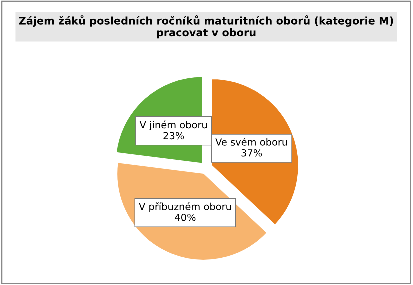 This screenshot has height=285, width=413. I want to click on slice-label: Ve svém oboru, so click(252, 142).